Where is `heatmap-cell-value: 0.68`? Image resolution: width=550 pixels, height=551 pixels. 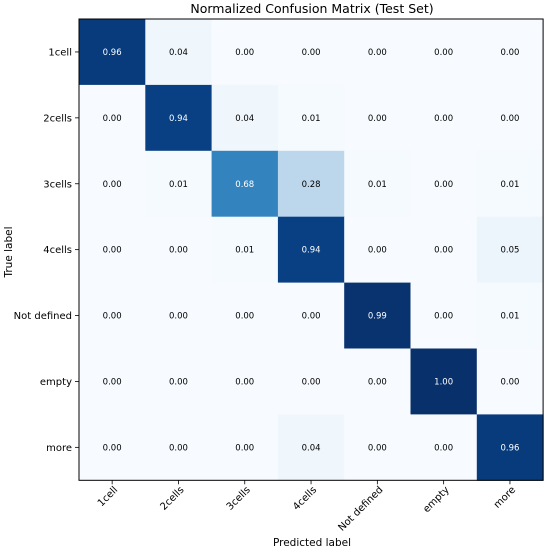
heatmap-cell-value: 0.68 is located at coordinates (244, 185).